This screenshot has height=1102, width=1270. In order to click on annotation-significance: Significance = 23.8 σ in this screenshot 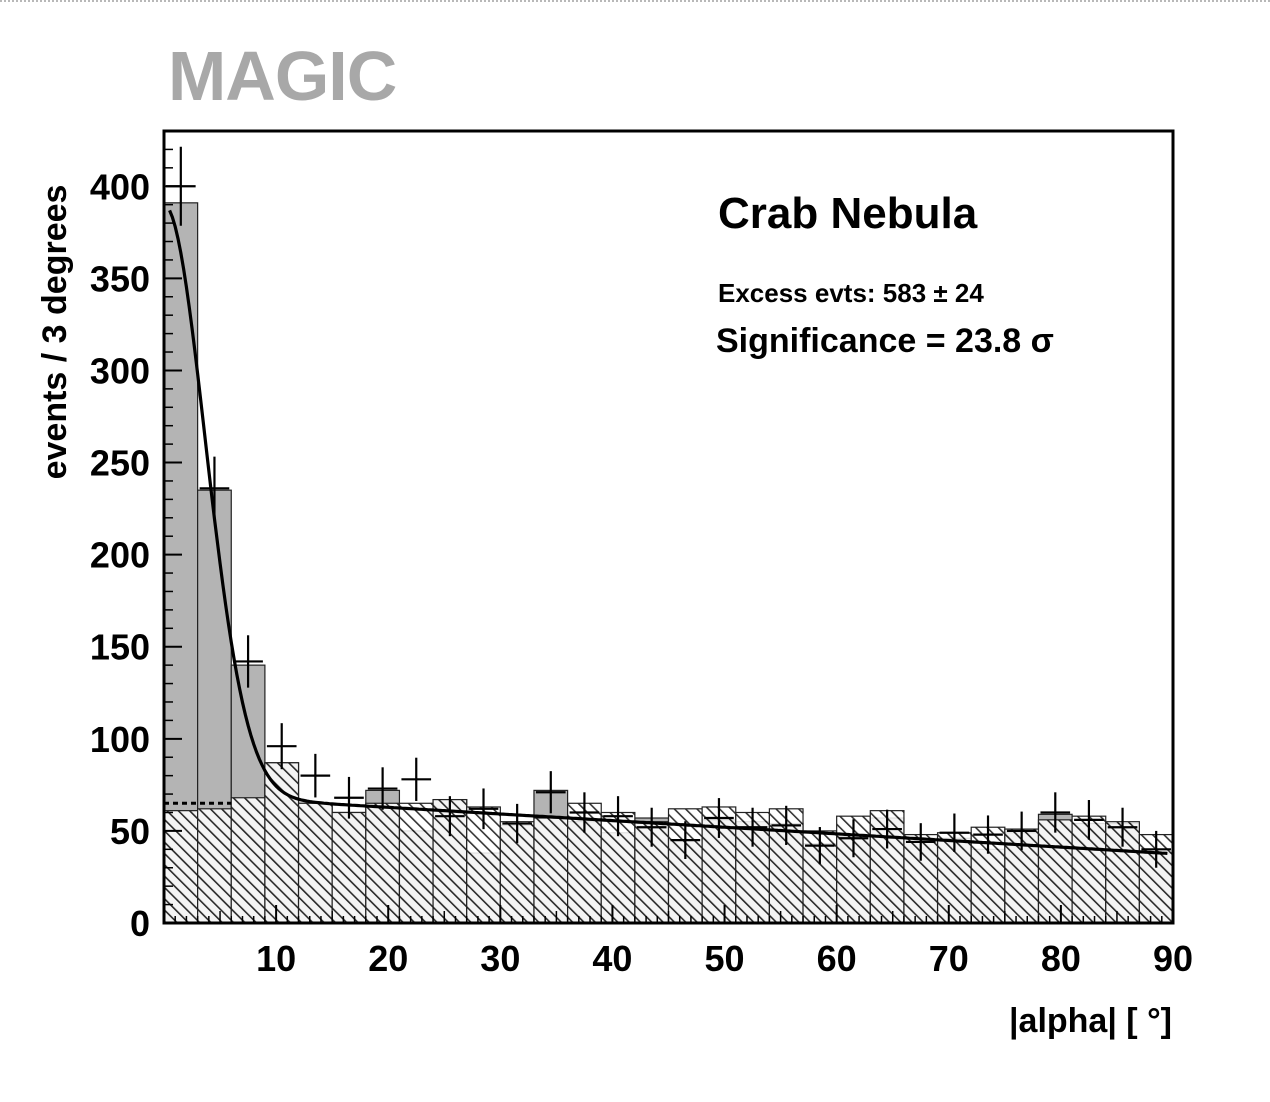, I will do `click(885, 341)`.